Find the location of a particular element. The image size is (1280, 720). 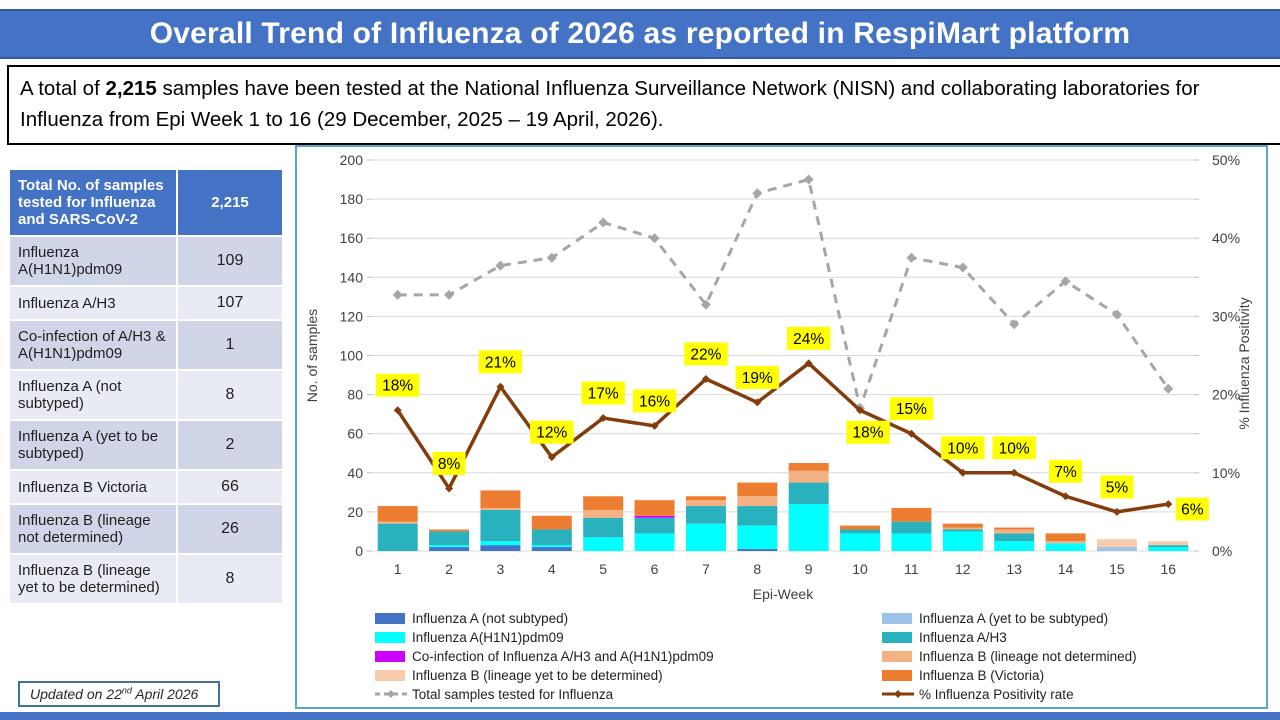

svg-text: 20% is located at coordinates (1226, 395).